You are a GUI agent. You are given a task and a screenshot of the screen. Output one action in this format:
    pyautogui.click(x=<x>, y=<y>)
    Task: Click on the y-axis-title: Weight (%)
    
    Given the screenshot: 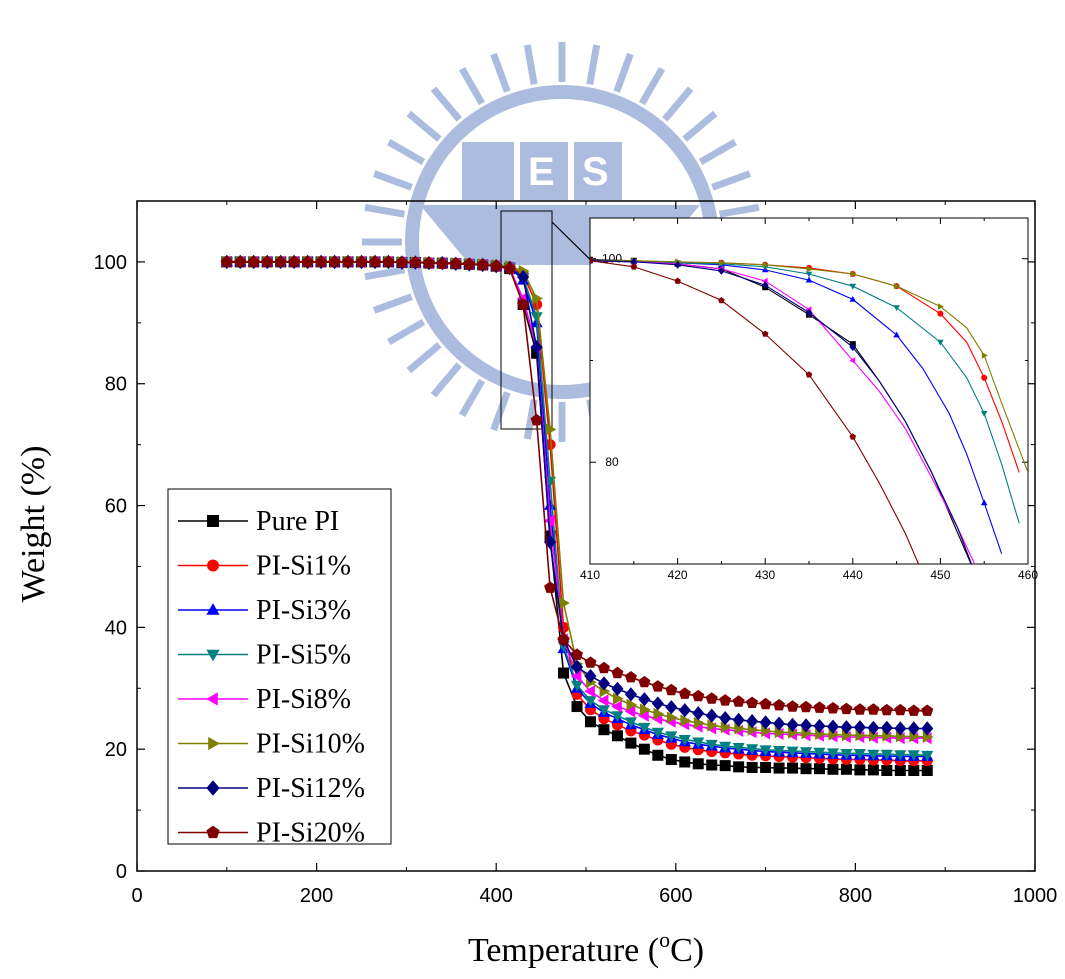 What is the action you would take?
    pyautogui.click(x=33, y=524)
    